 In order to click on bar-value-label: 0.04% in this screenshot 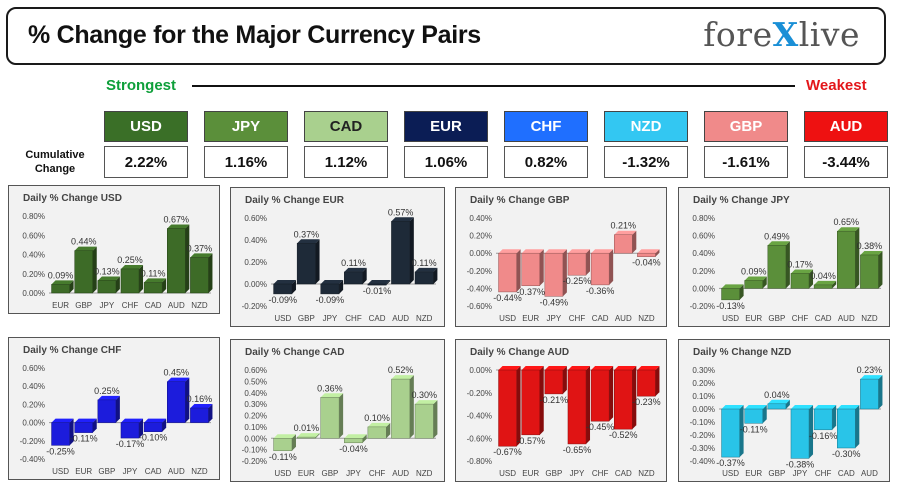, I will do `click(777, 395)`.